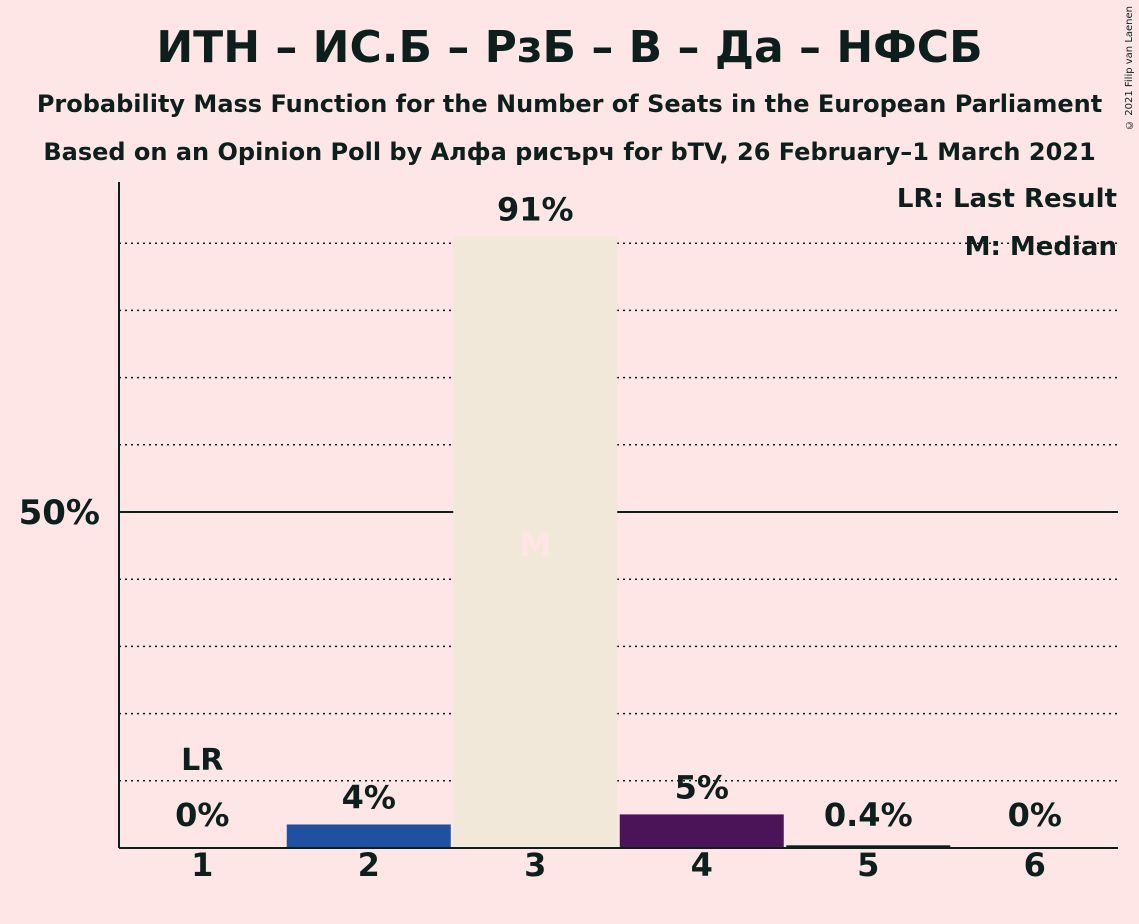 The width and height of the screenshot is (1139, 924). What do you see at coordinates (59, 513) in the screenshot?
I see `y-tick-label-50: 50%` at bounding box center [59, 513].